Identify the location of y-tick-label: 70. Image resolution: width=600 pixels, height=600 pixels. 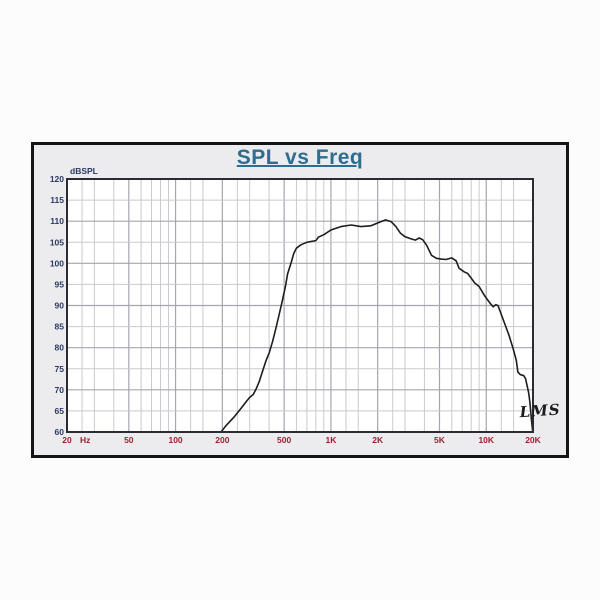
(60, 390).